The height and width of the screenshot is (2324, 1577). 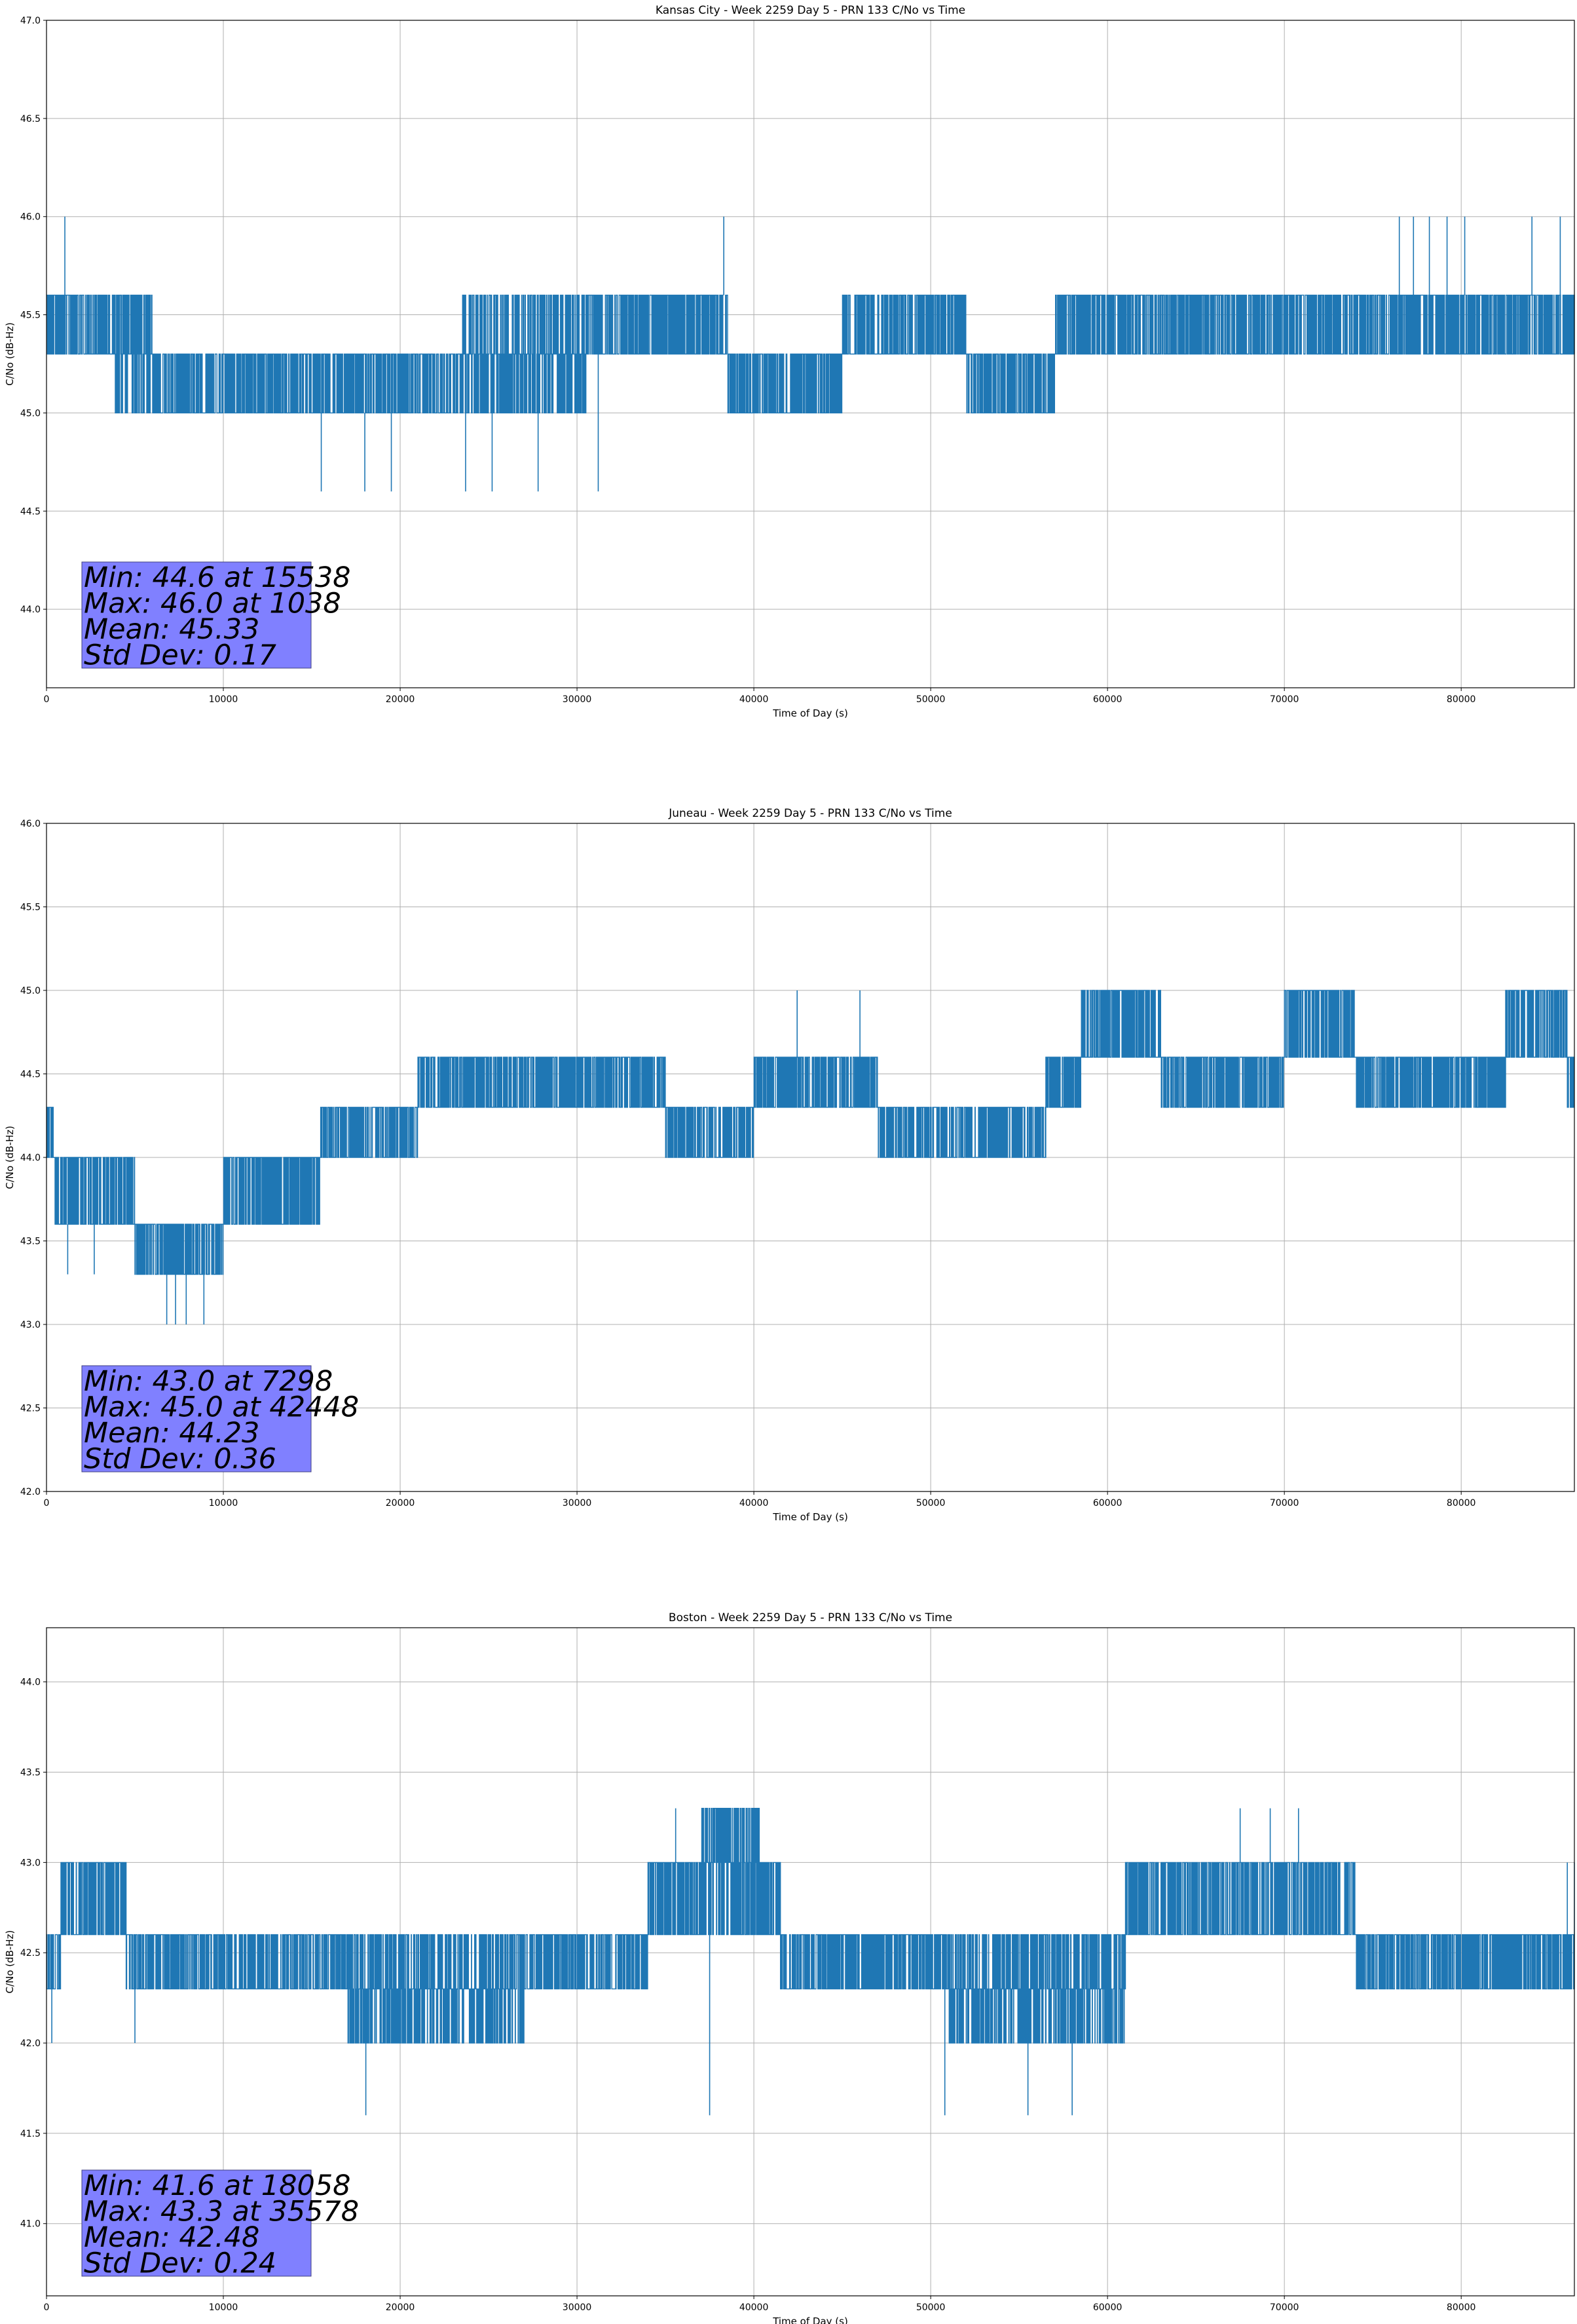 I want to click on stats-line: Min: 41.6 at 18058, so click(x=217, y=2185).